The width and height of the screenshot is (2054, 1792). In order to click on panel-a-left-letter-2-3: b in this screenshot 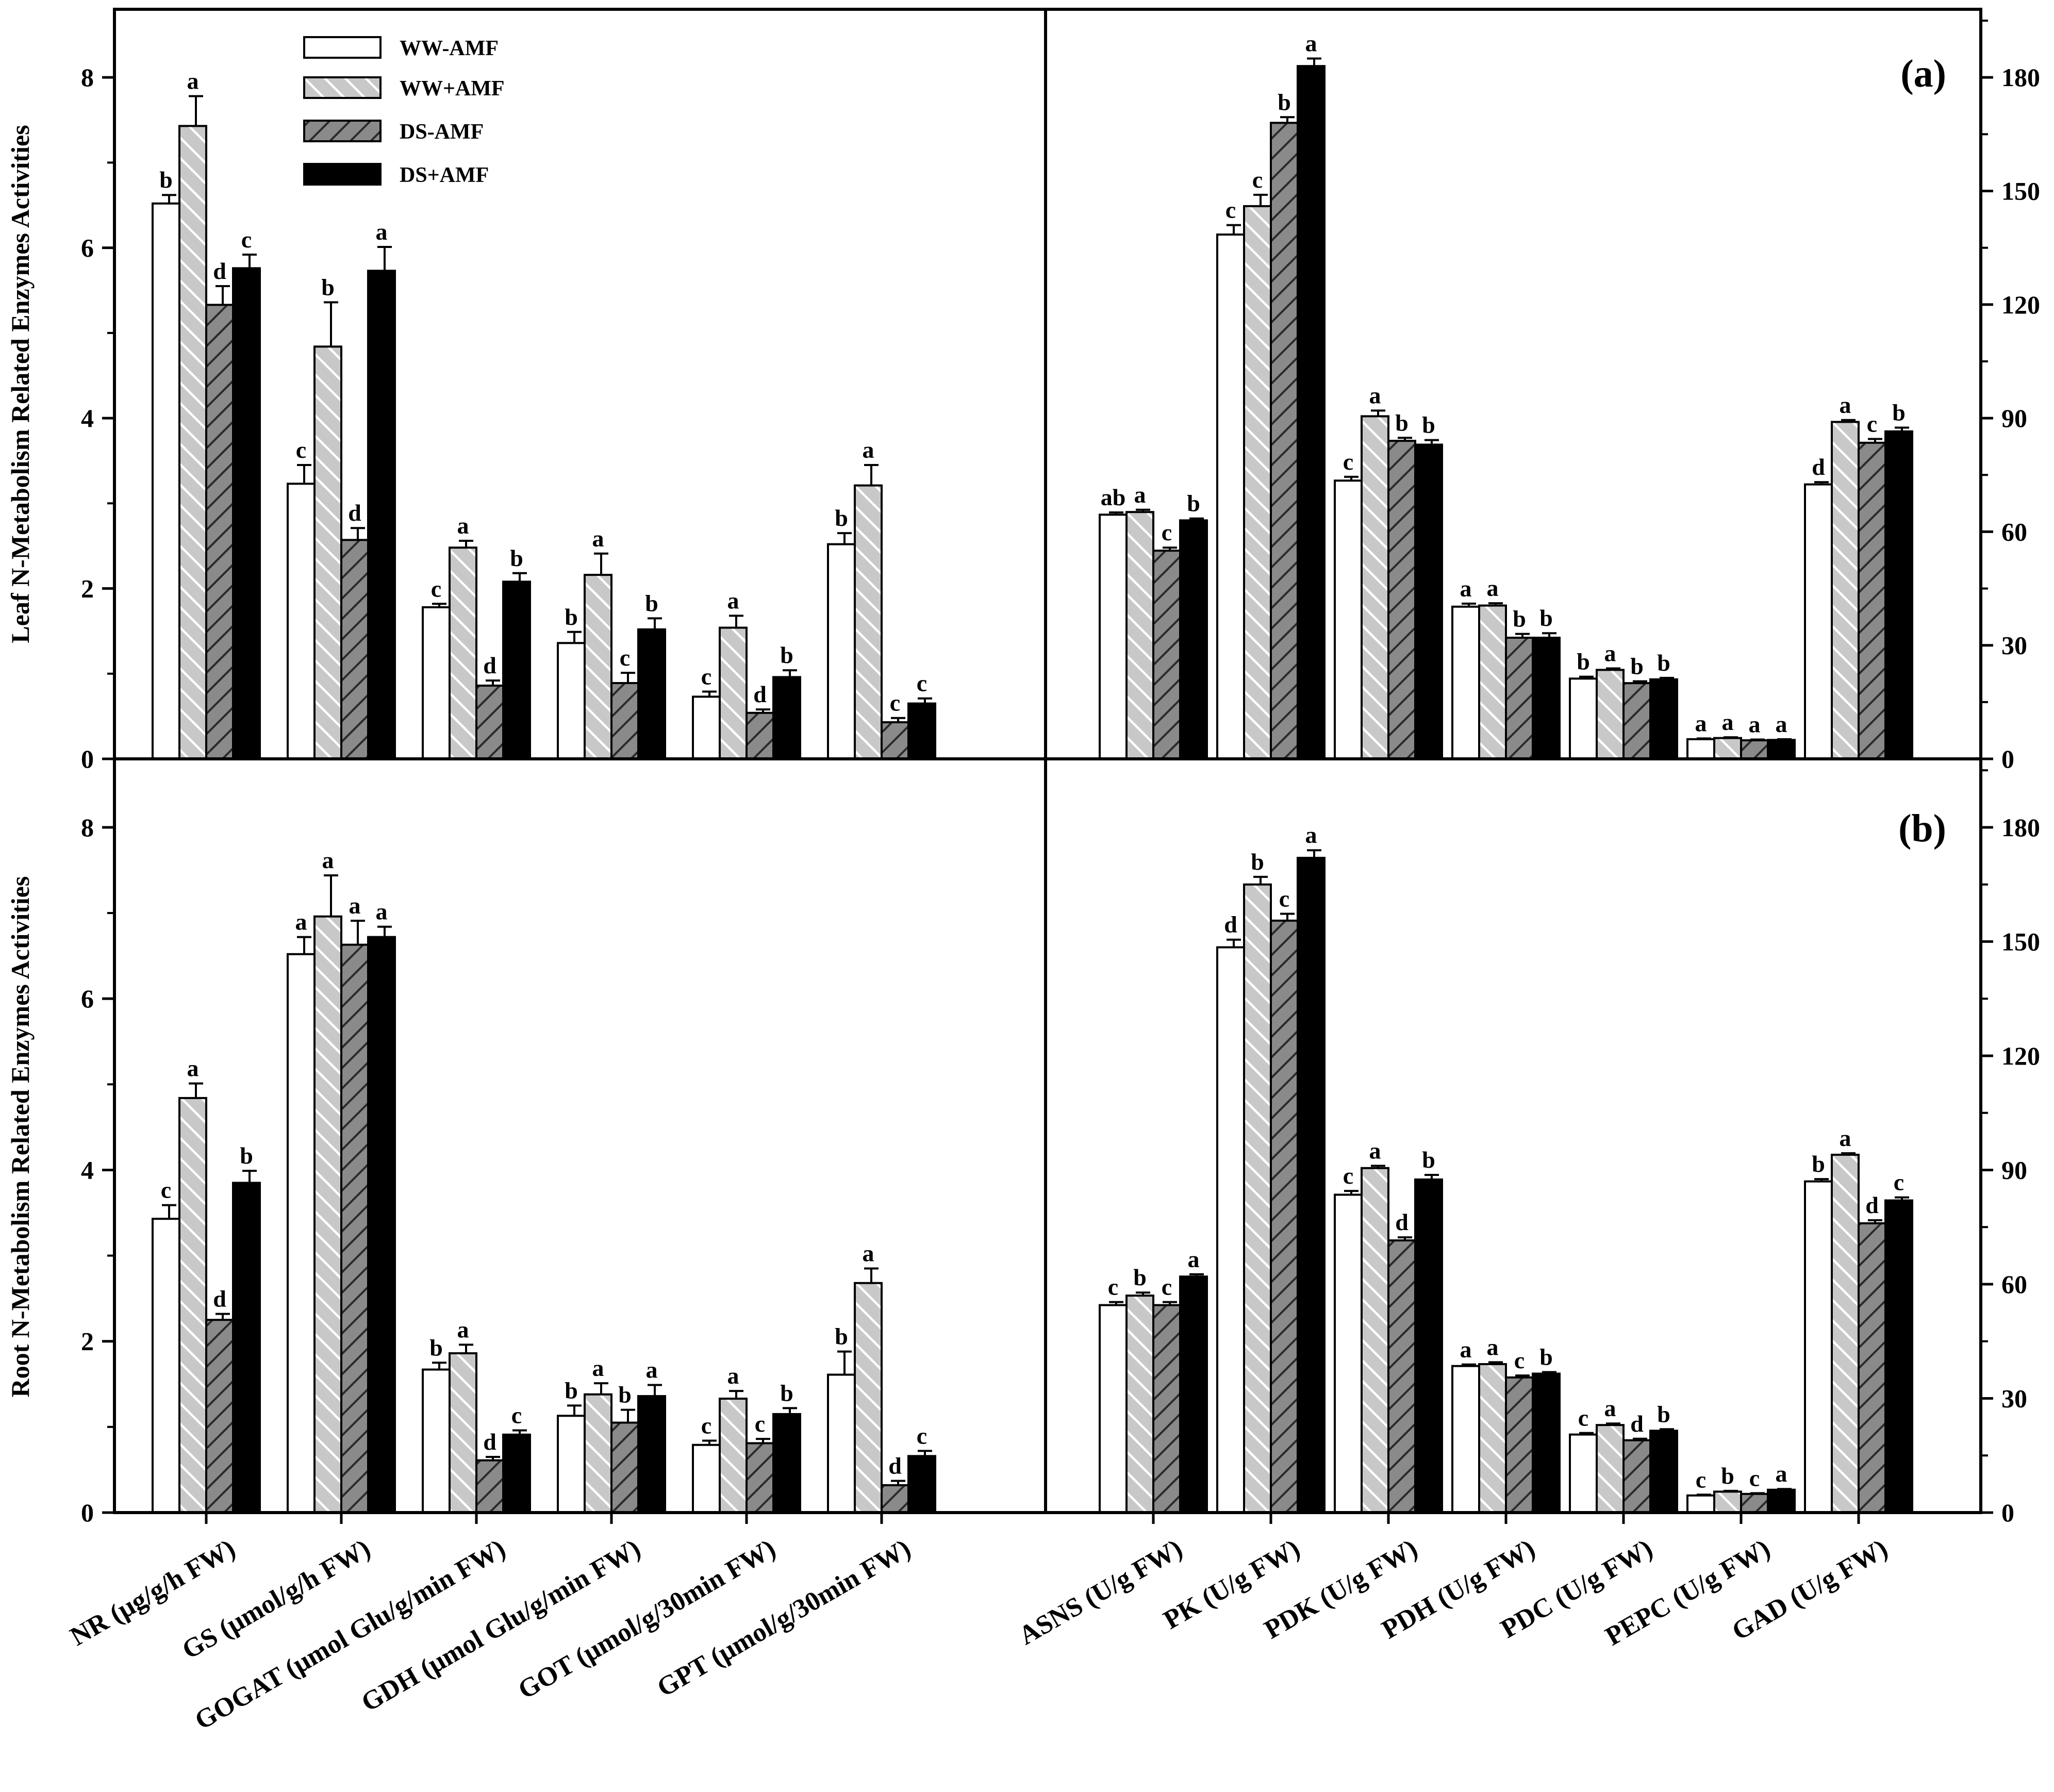, I will do `click(516, 558)`.